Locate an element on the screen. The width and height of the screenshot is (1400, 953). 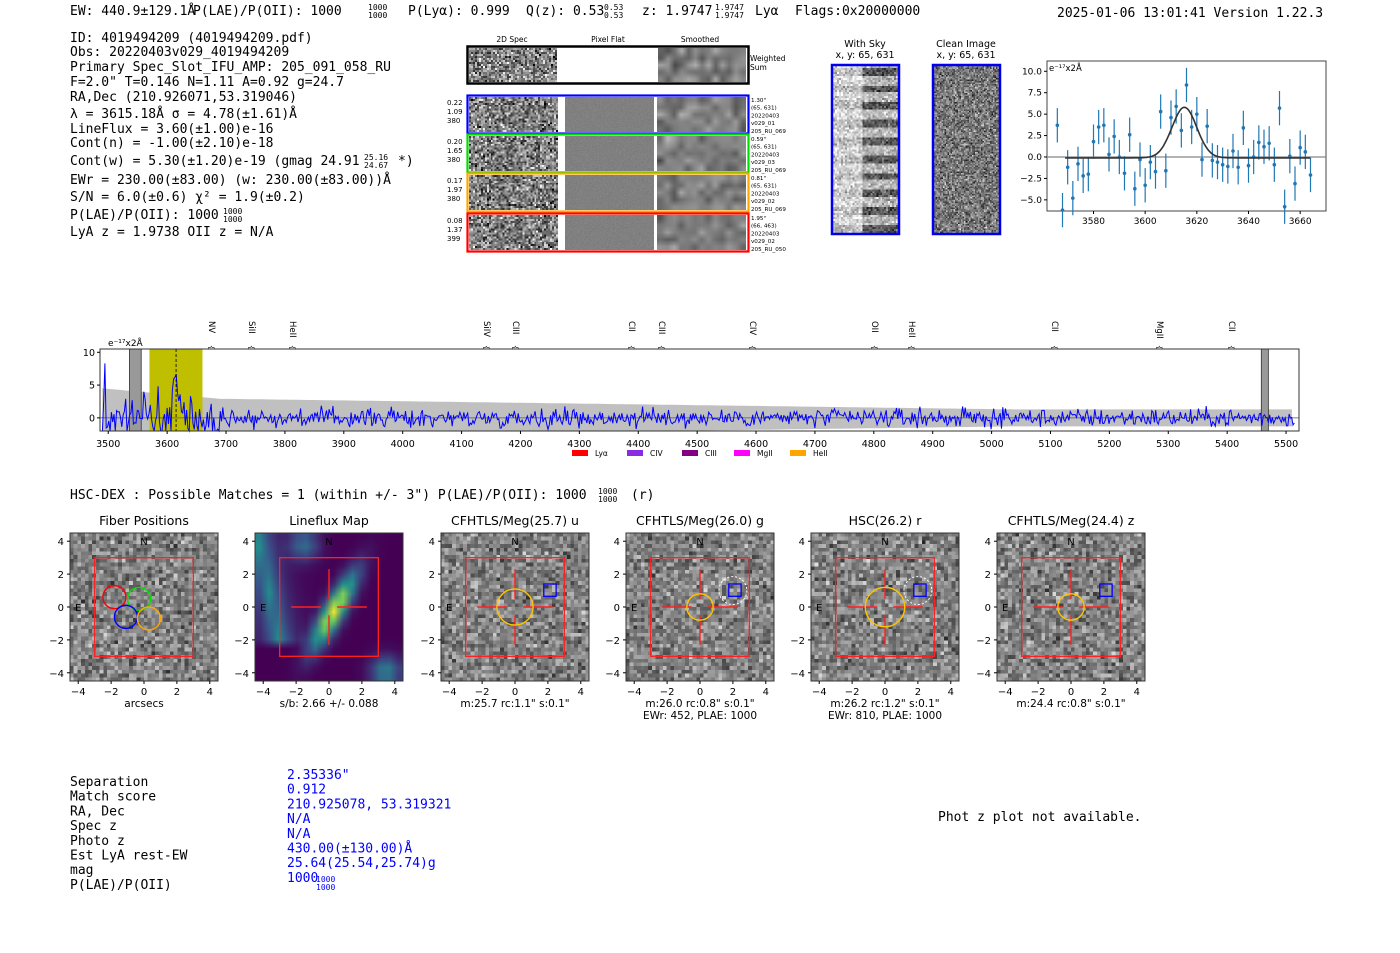
info-line: RA,Dec (210.926071,53.319046) is located at coordinates (183, 97).